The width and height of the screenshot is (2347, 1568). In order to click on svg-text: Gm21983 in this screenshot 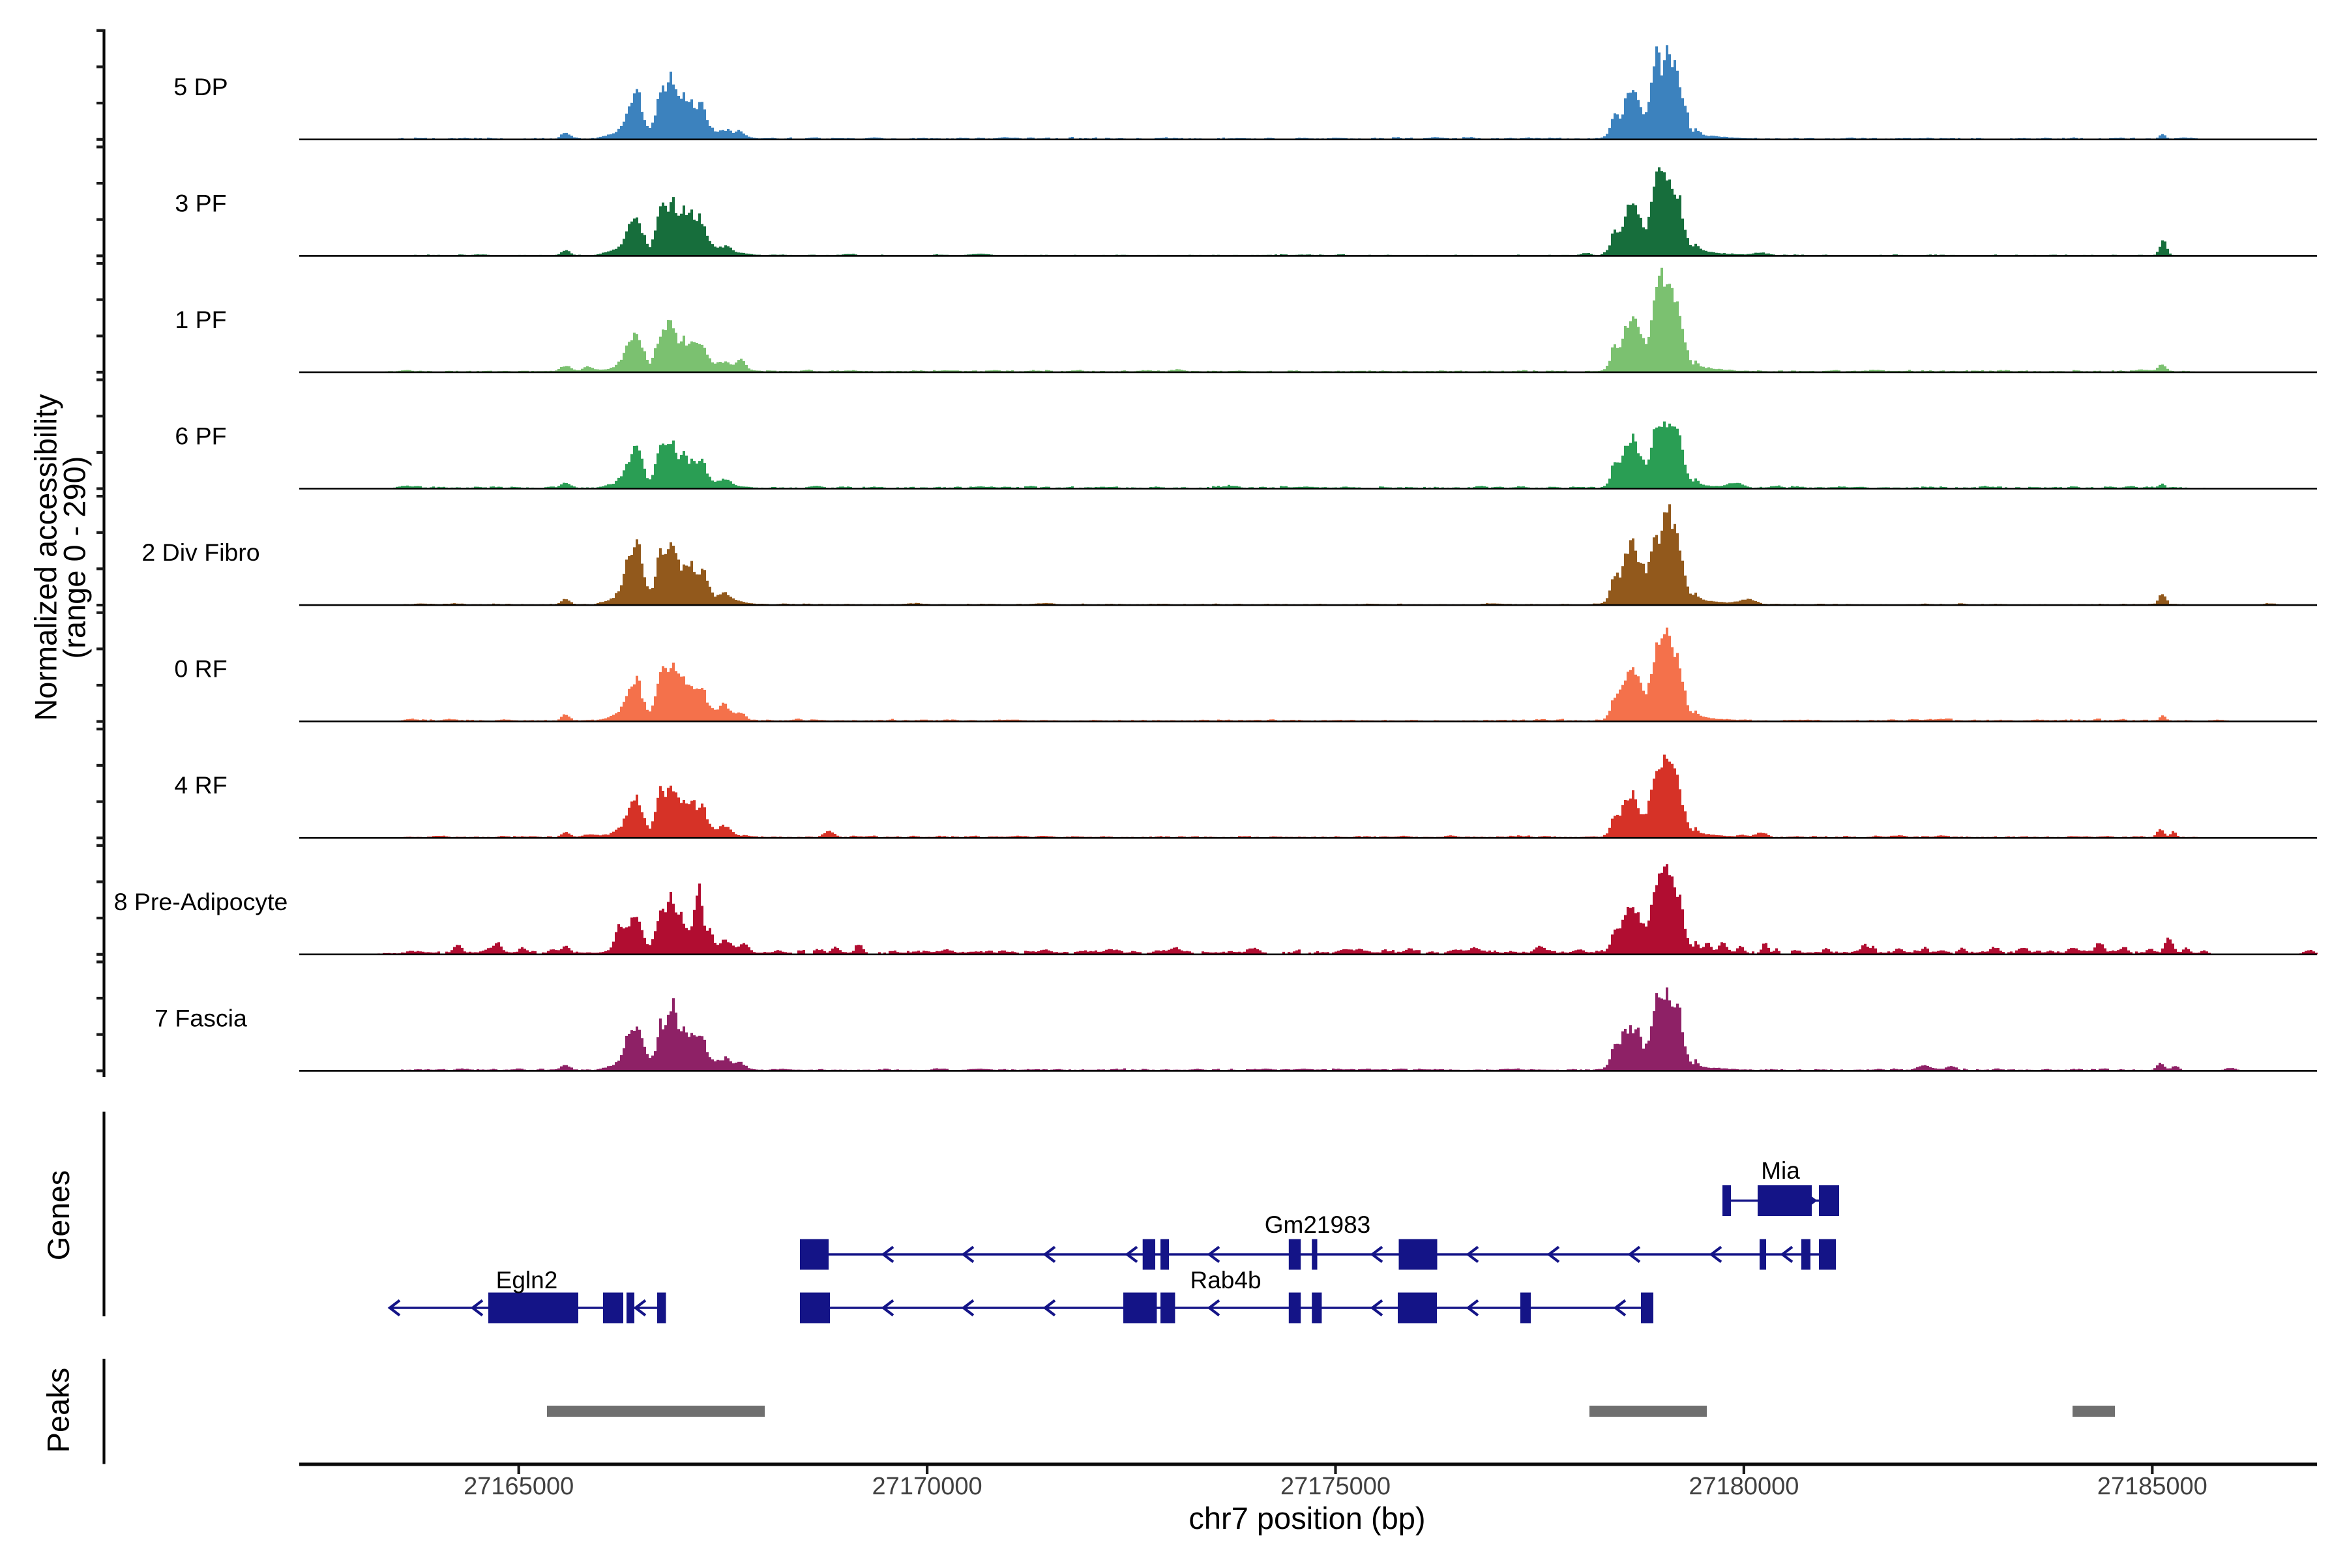, I will do `click(1318, 1225)`.